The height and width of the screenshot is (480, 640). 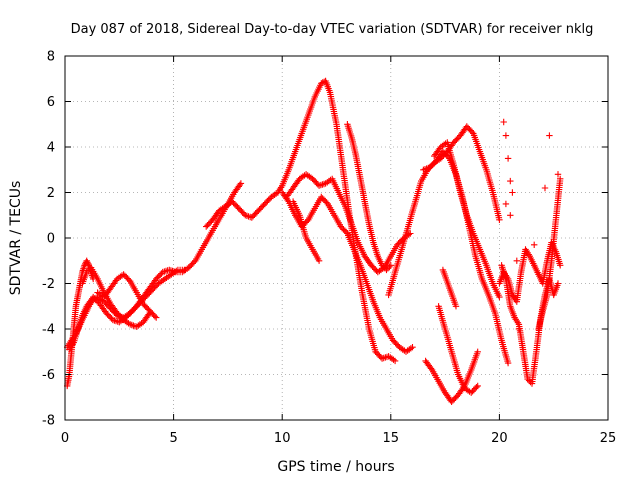 What do you see at coordinates (173, 438) in the screenshot?
I see `x-tick-label: 5` at bounding box center [173, 438].